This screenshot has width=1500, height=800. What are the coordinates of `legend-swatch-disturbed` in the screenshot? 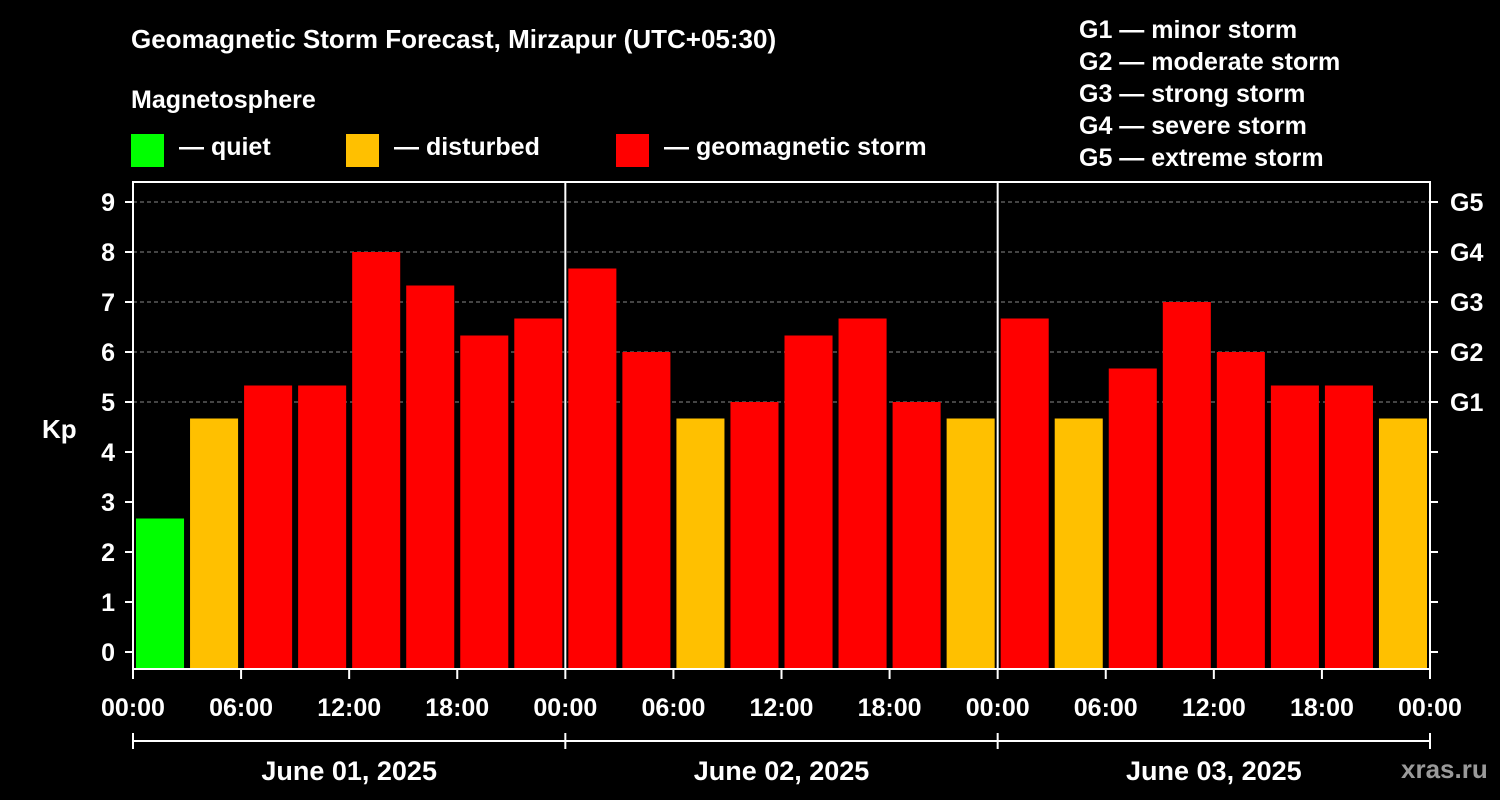 It's located at (362, 150).